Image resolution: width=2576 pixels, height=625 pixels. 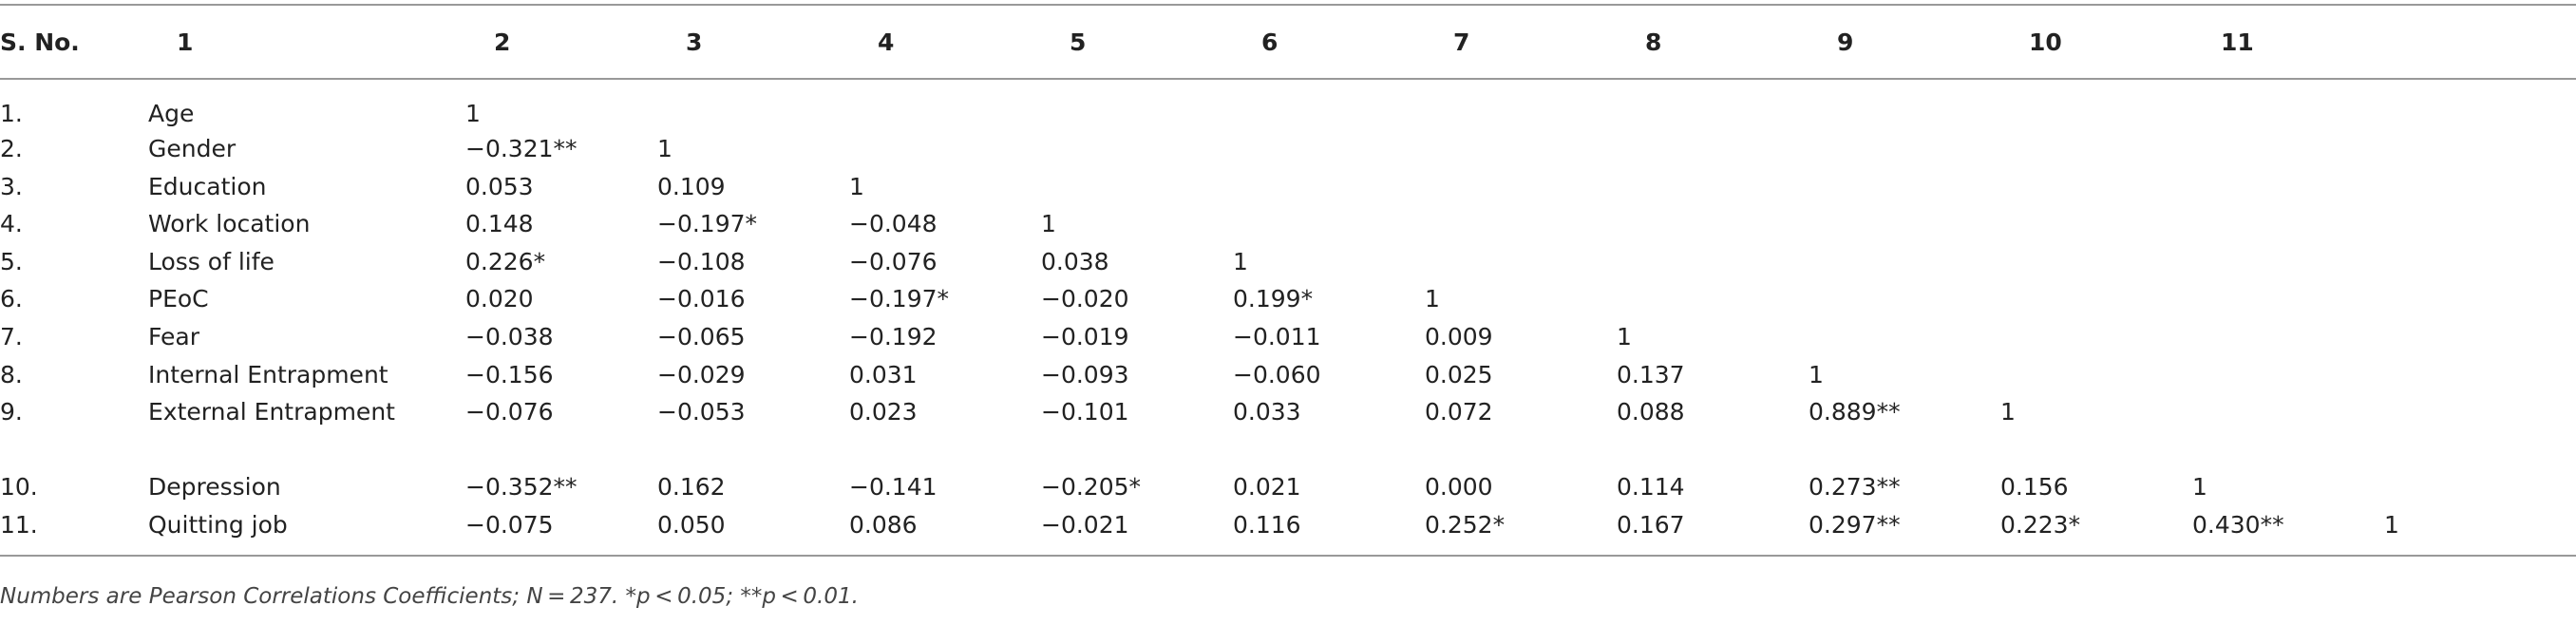 What do you see at coordinates (1277, 374) in the screenshot?
I see `correlation-cell: −0.060` at bounding box center [1277, 374].